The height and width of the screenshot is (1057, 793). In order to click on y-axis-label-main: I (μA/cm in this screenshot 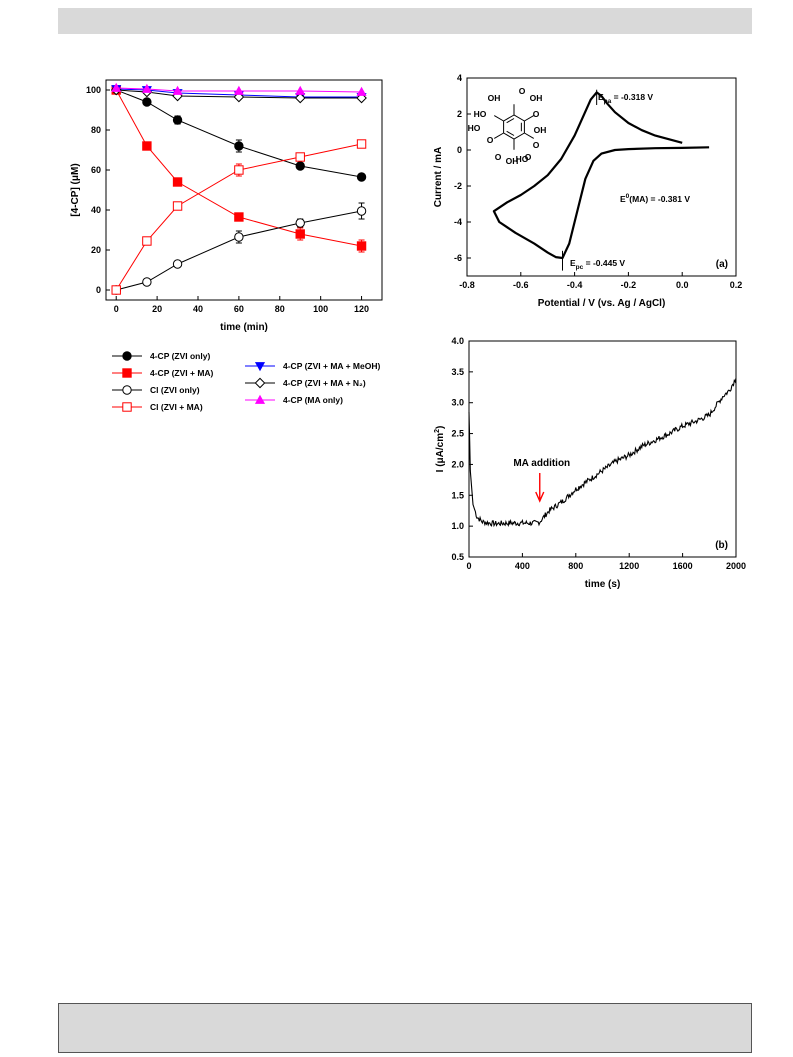, I will do `click(440, 453)`.